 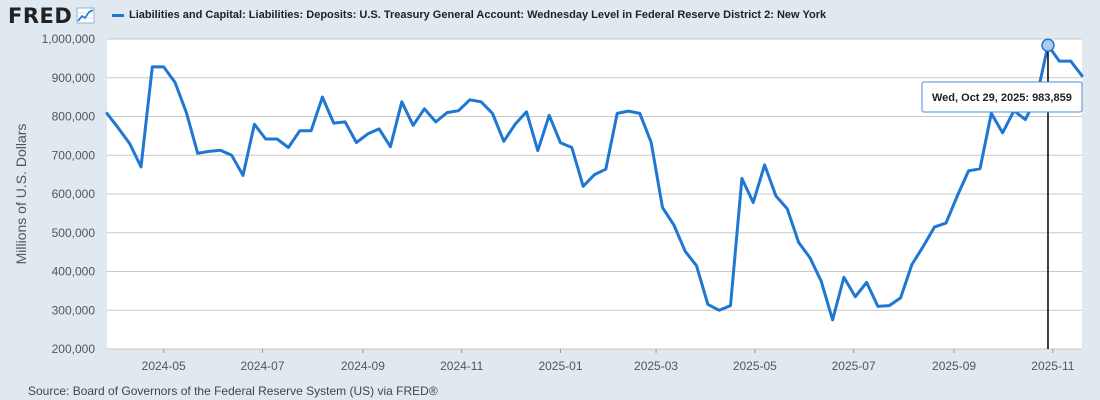 What do you see at coordinates (363, 366) in the screenshot?
I see `x-tick-label: 2024-09` at bounding box center [363, 366].